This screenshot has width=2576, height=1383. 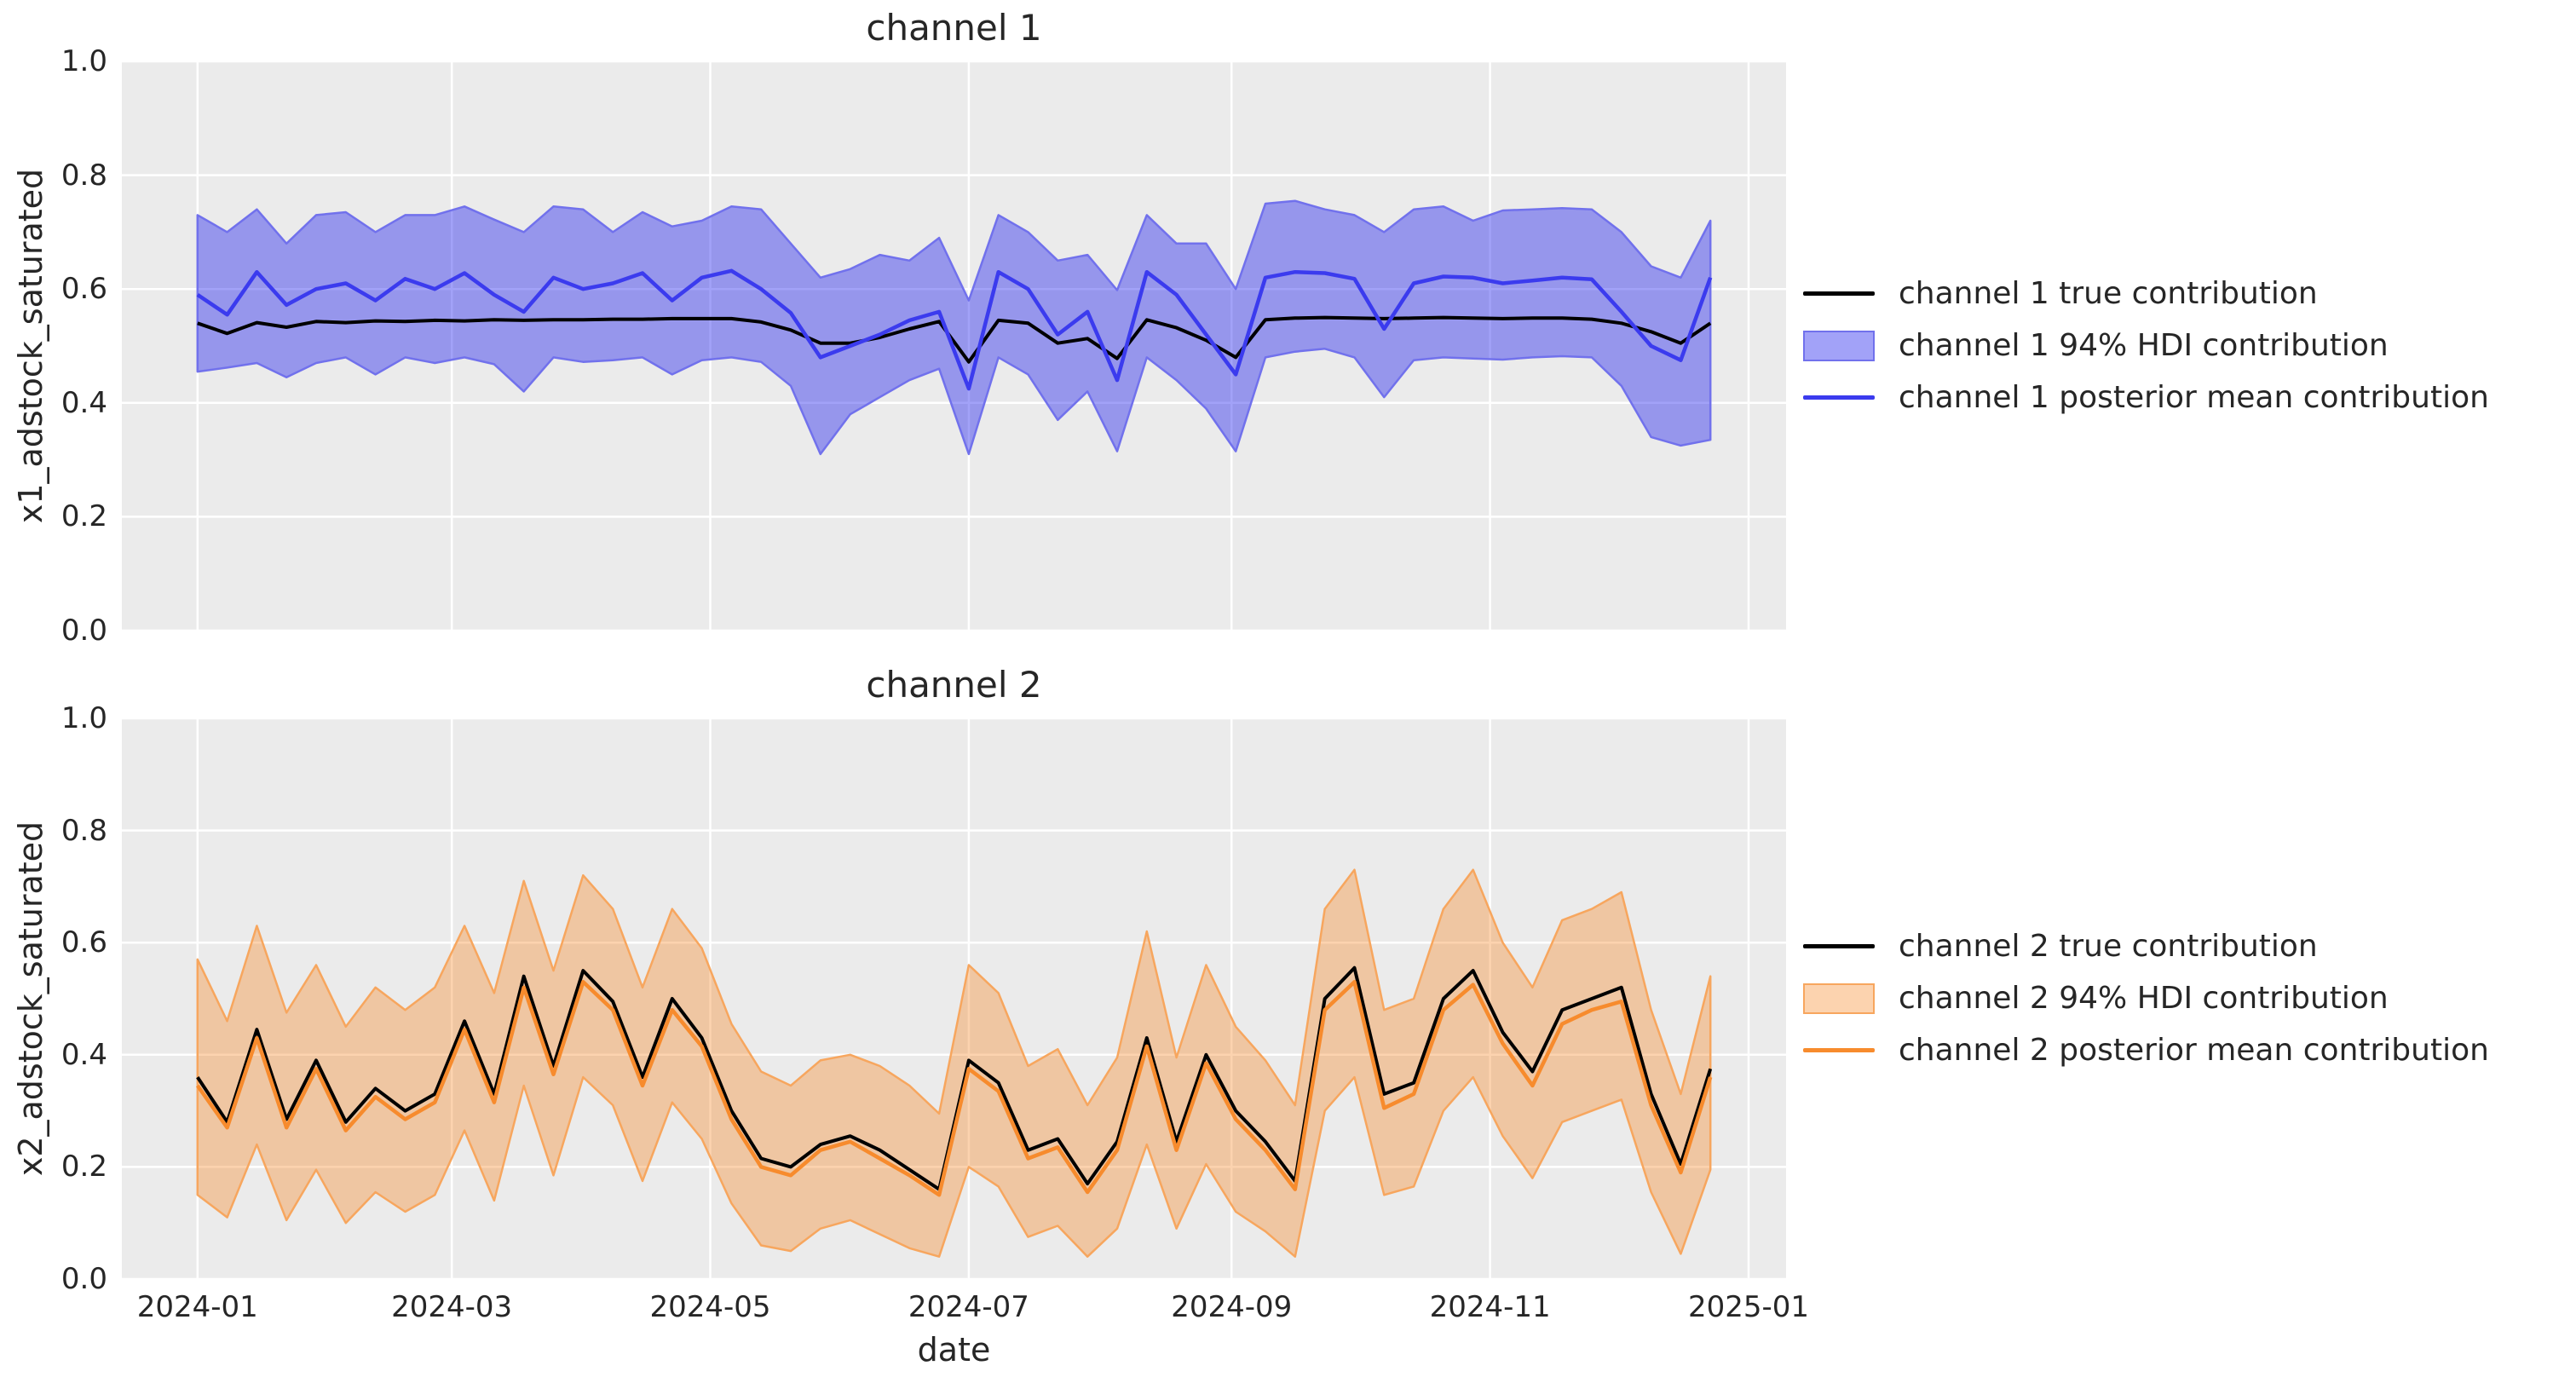 I want to click on legend-item: channel 1 posterior mean contribution, so click(x=2146, y=398).